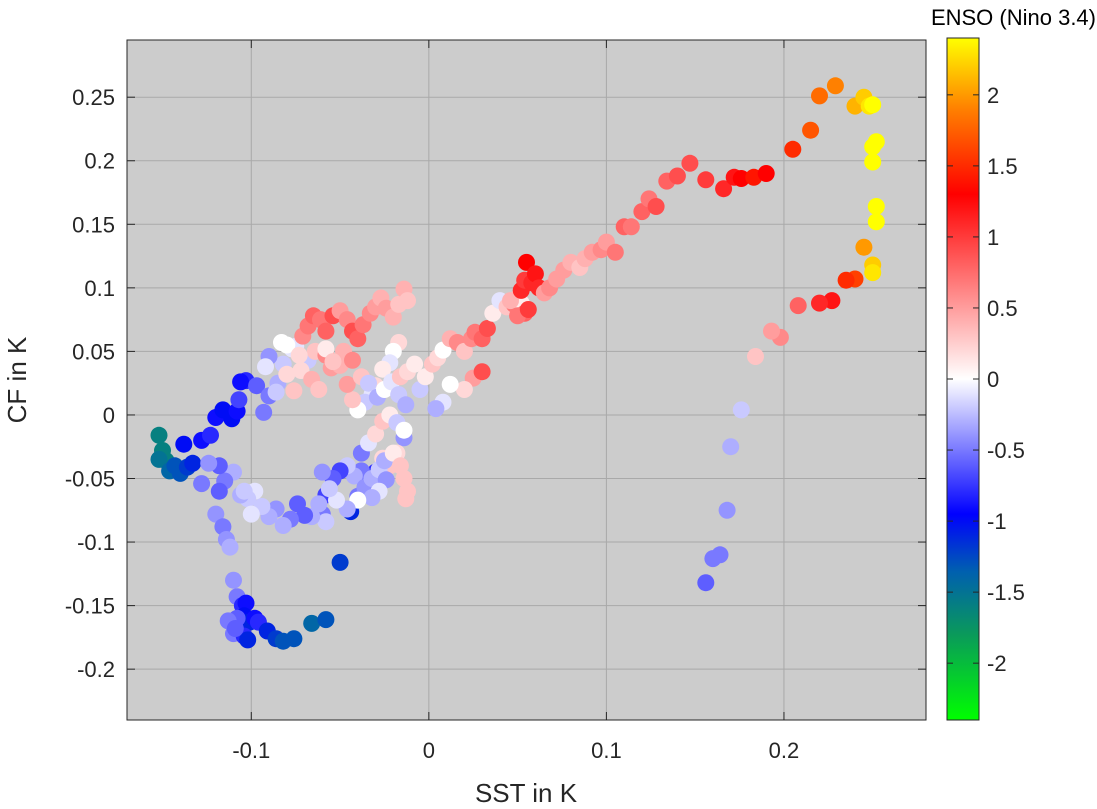 Image resolution: width=1097 pixels, height=809 pixels. Describe the element at coordinates (96, 542) in the screenshot. I see `y-tick-label: -0.1` at that location.